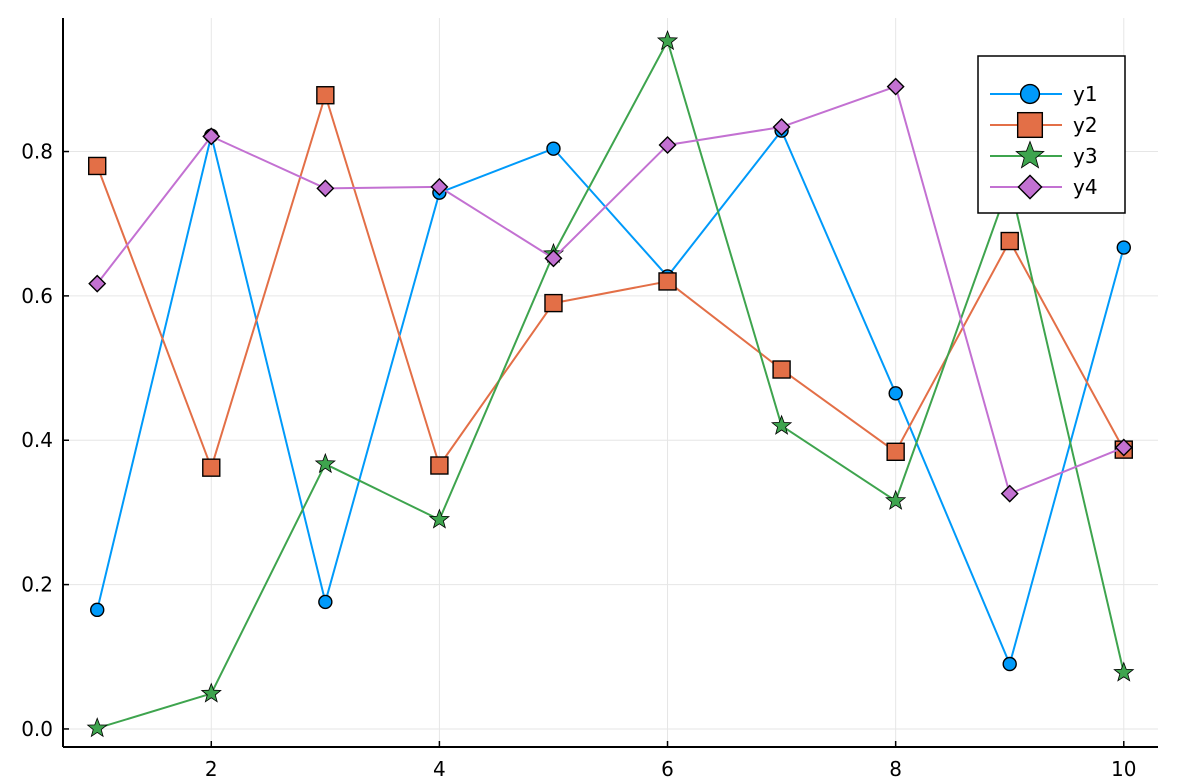 The image size is (1178, 784). What do you see at coordinates (37, 152) in the screenshot?
I see `y-tick-label: 0.8` at bounding box center [37, 152].